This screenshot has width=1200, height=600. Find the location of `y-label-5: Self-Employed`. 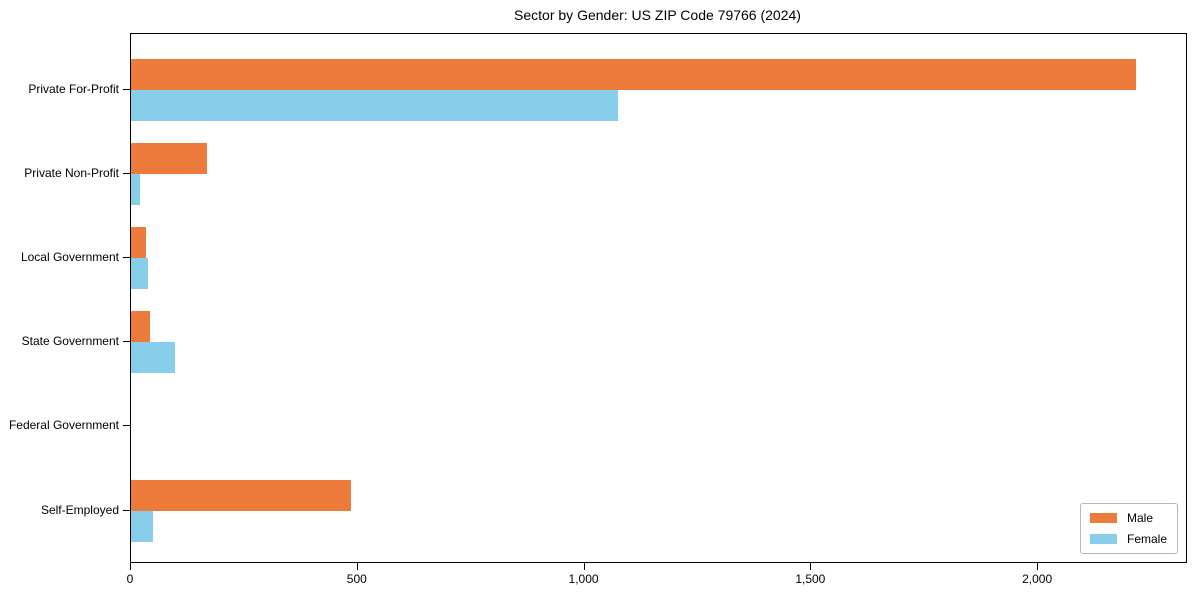

y-label-5: Self-Employed is located at coordinates (79, 509).